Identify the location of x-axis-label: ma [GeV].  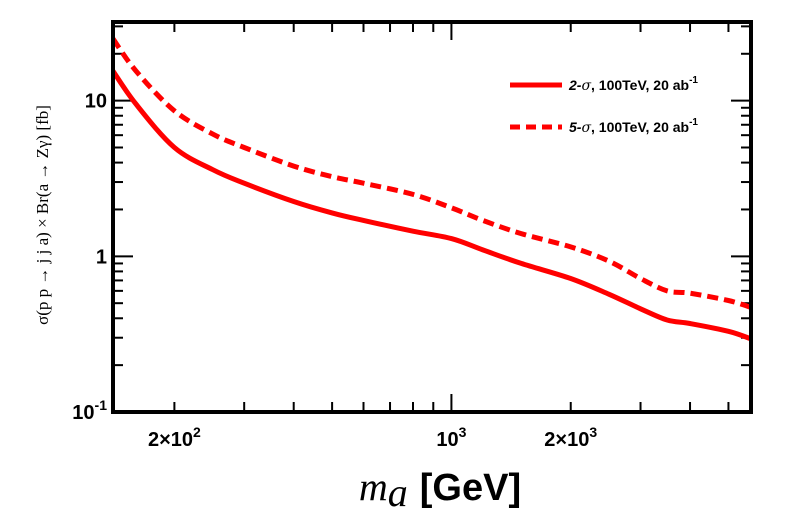
(440, 489).